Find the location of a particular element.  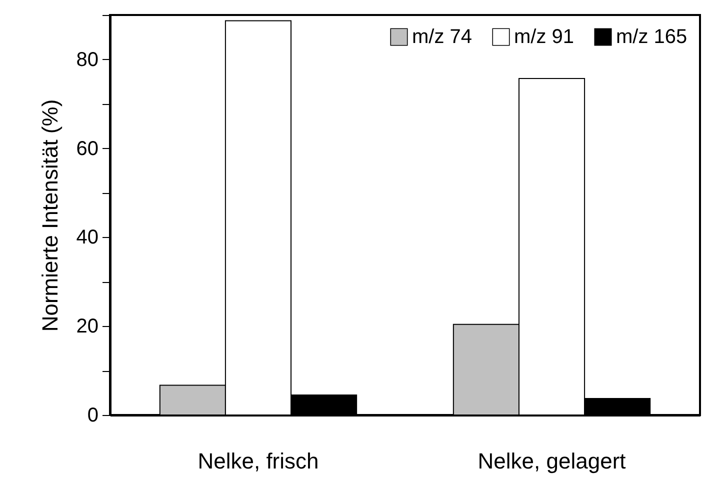

y-tick-label: 0 is located at coordinates (92, 415).